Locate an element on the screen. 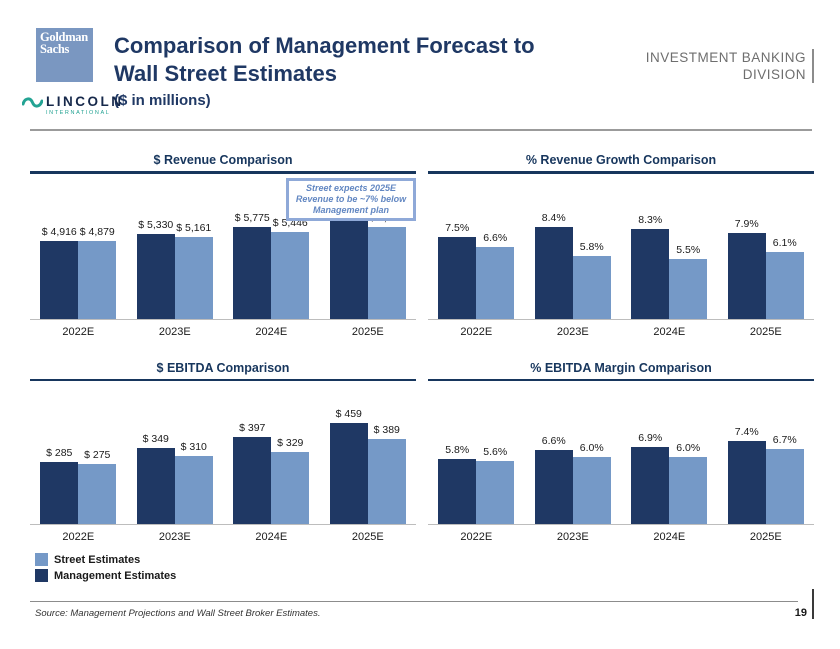 The image size is (840, 649). bar-value-label: $ 397 is located at coordinates (252, 428).